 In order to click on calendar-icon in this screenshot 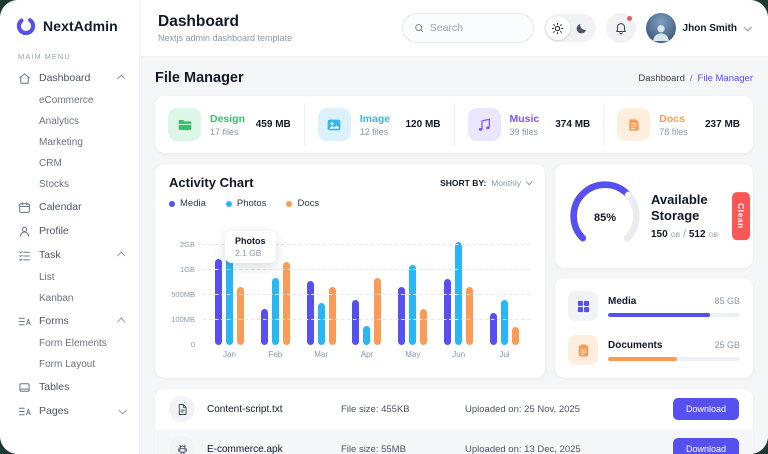, I will do `click(24, 207)`.